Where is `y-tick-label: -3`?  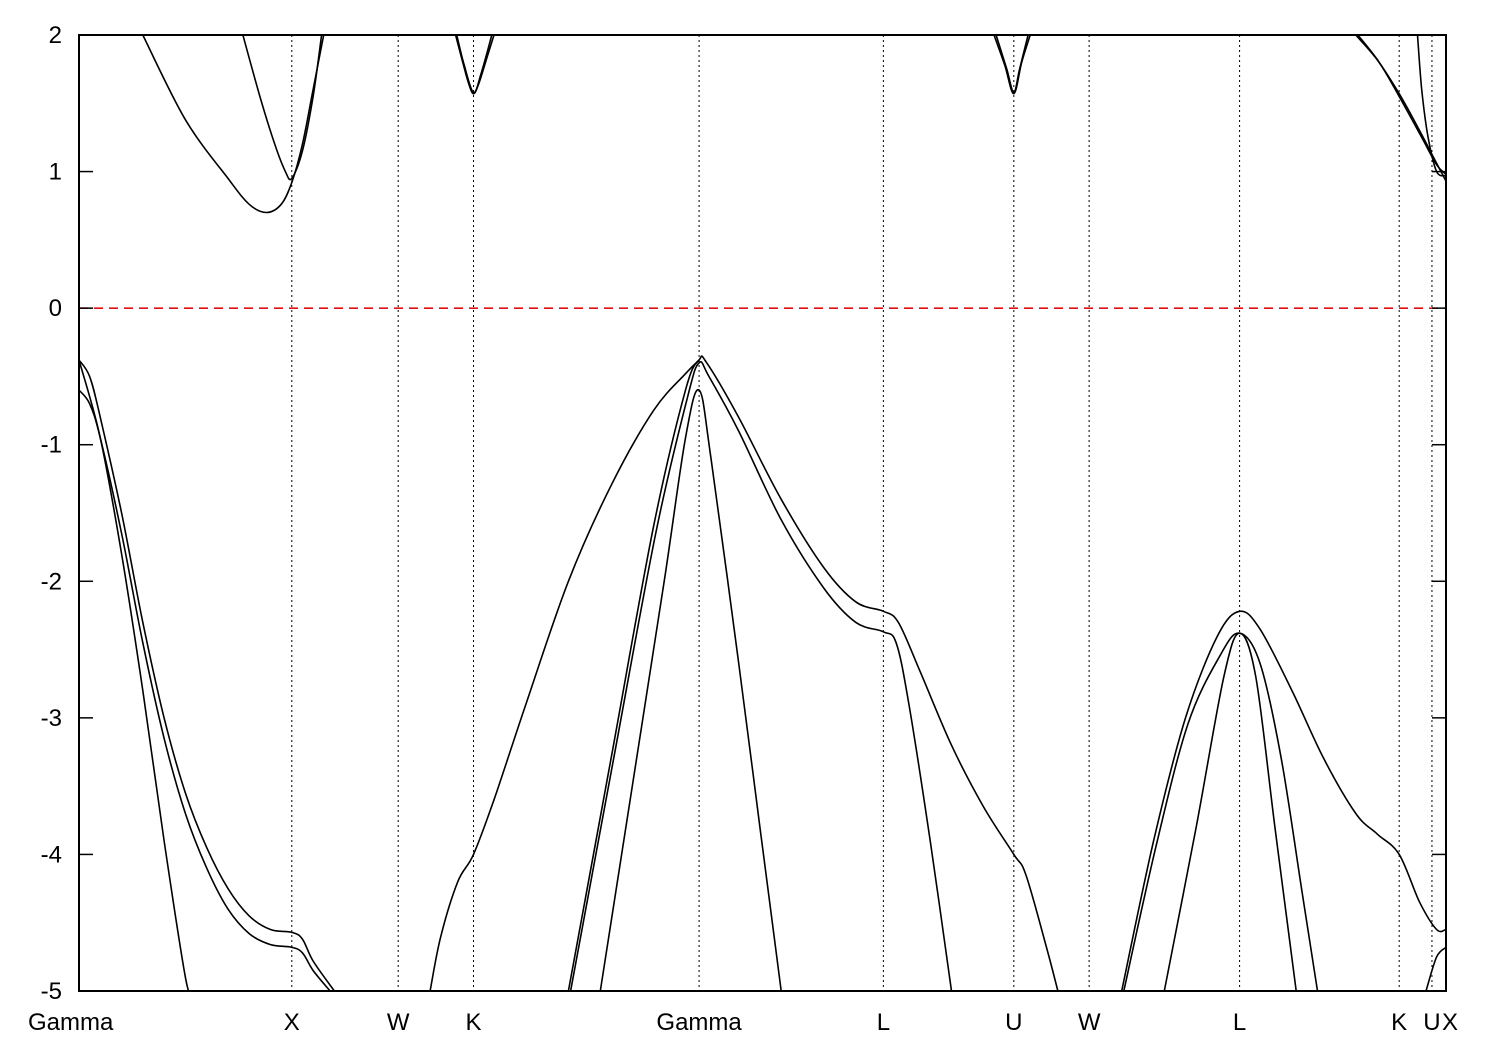 y-tick-label: -3 is located at coordinates (51, 718).